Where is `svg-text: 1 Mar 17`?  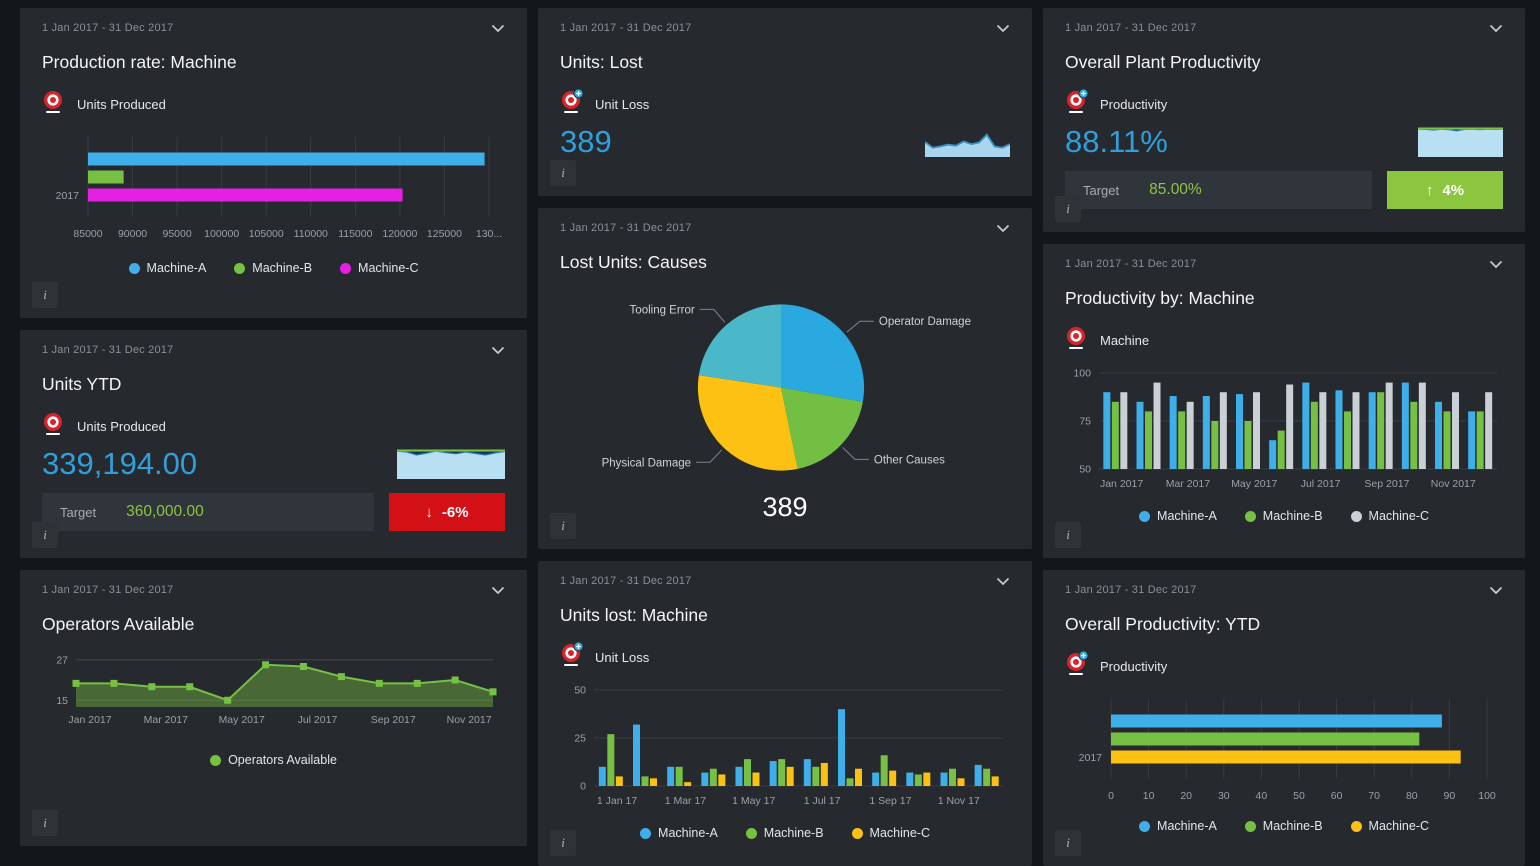 svg-text: 1 Mar 17 is located at coordinates (686, 801).